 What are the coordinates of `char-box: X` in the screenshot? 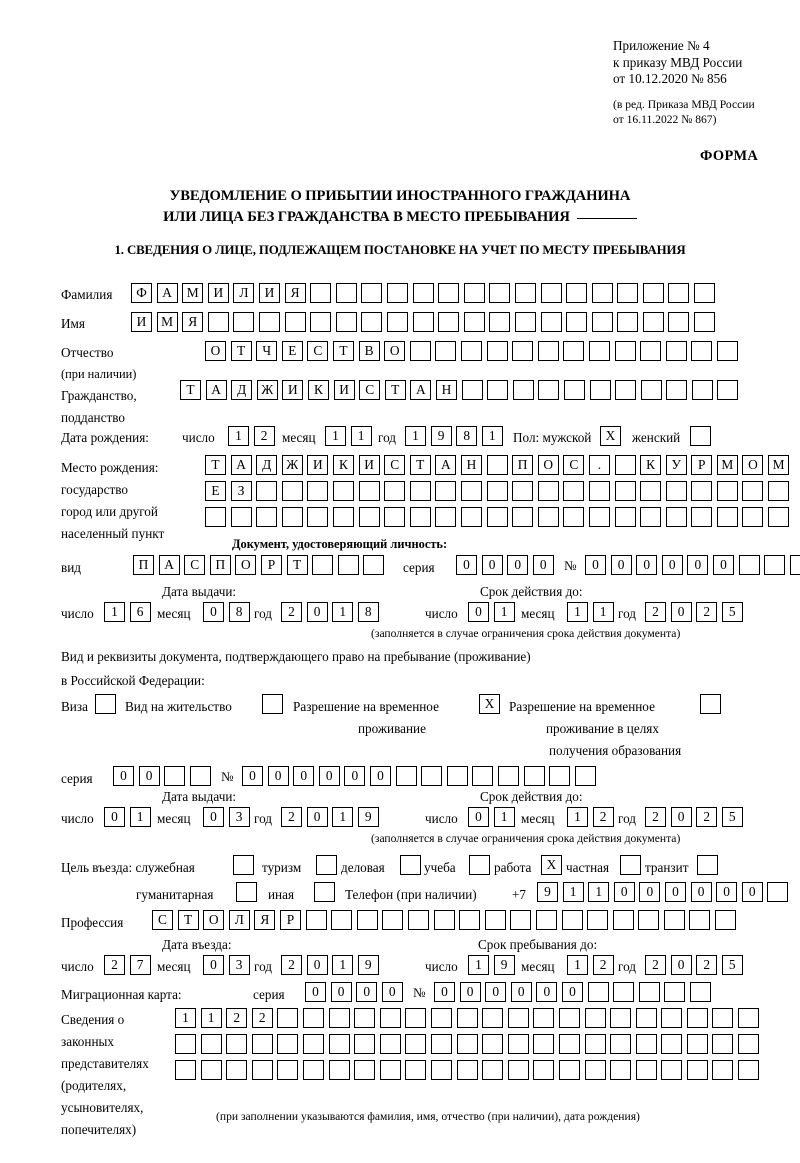 It's located at (610, 436).